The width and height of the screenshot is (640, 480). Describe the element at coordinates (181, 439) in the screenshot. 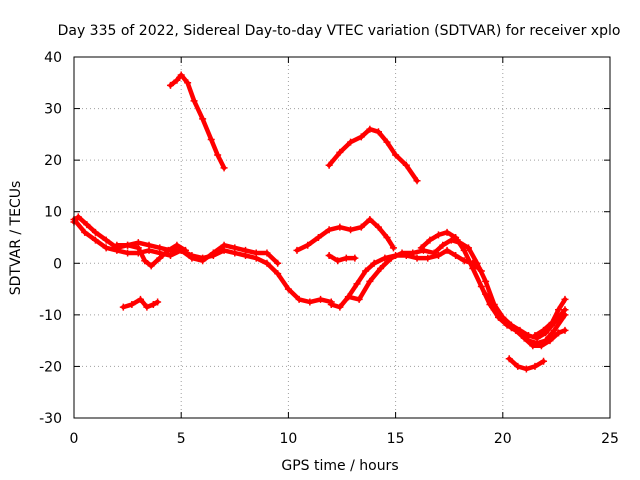

I see `x-tick-label: 5` at that location.